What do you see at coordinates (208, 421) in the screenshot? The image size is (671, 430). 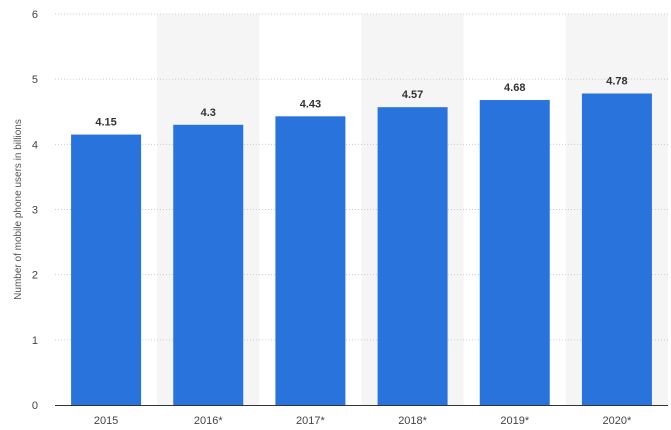 I see `x-tick-label: 2016*` at bounding box center [208, 421].